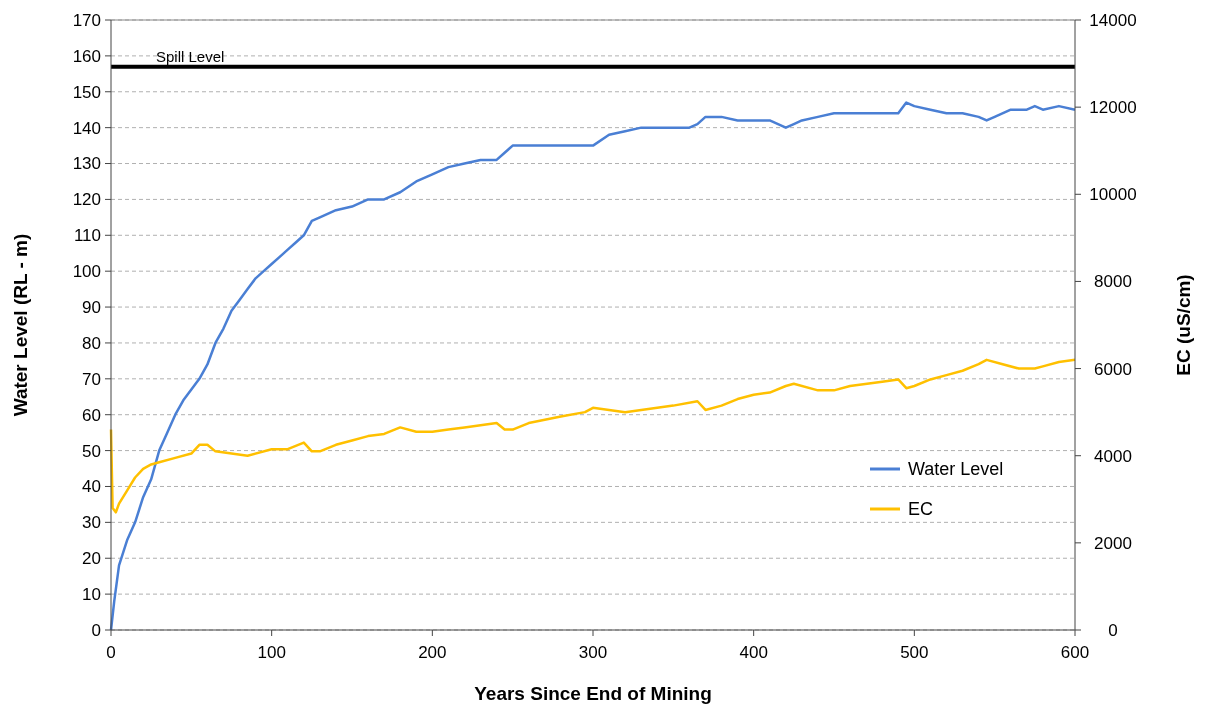 This screenshot has height=713, width=1209. What do you see at coordinates (86, 92) in the screenshot?
I see `y-tick-label: 150` at bounding box center [86, 92].